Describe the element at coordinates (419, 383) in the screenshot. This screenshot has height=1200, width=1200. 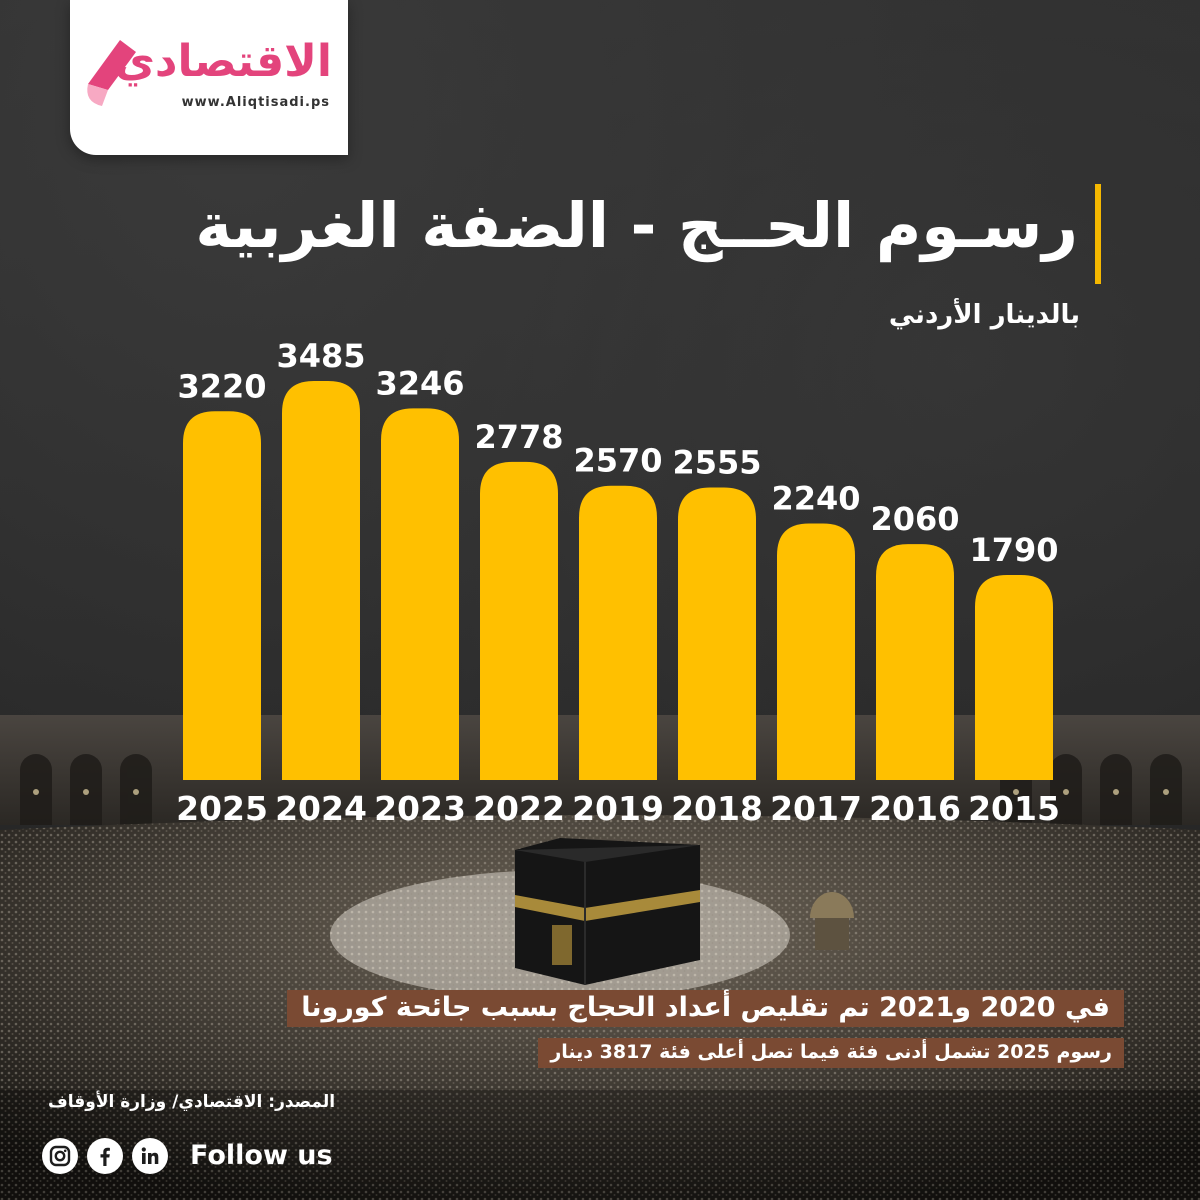
I see `data-label-2023: 3246` at that location.